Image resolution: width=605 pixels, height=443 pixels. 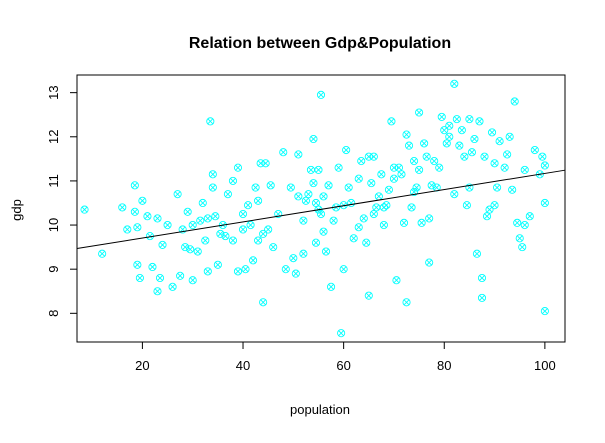 What do you see at coordinates (545, 365) in the screenshot?
I see `x-tick-label: 100` at bounding box center [545, 365].